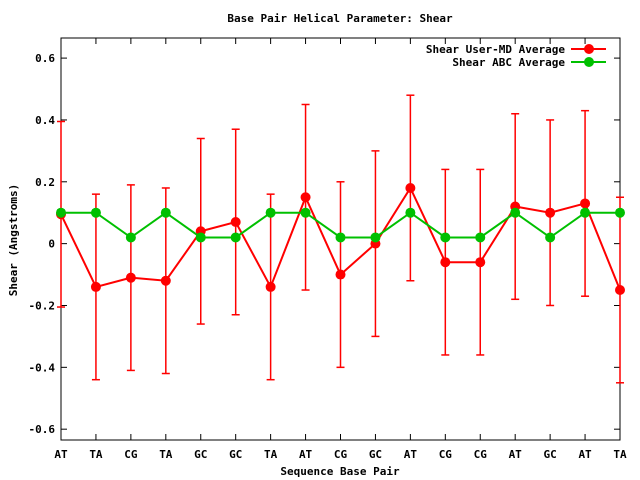 The image size is (640, 480). Describe the element at coordinates (45, 120) in the screenshot. I see `y-tick-label: 0.4` at that location.